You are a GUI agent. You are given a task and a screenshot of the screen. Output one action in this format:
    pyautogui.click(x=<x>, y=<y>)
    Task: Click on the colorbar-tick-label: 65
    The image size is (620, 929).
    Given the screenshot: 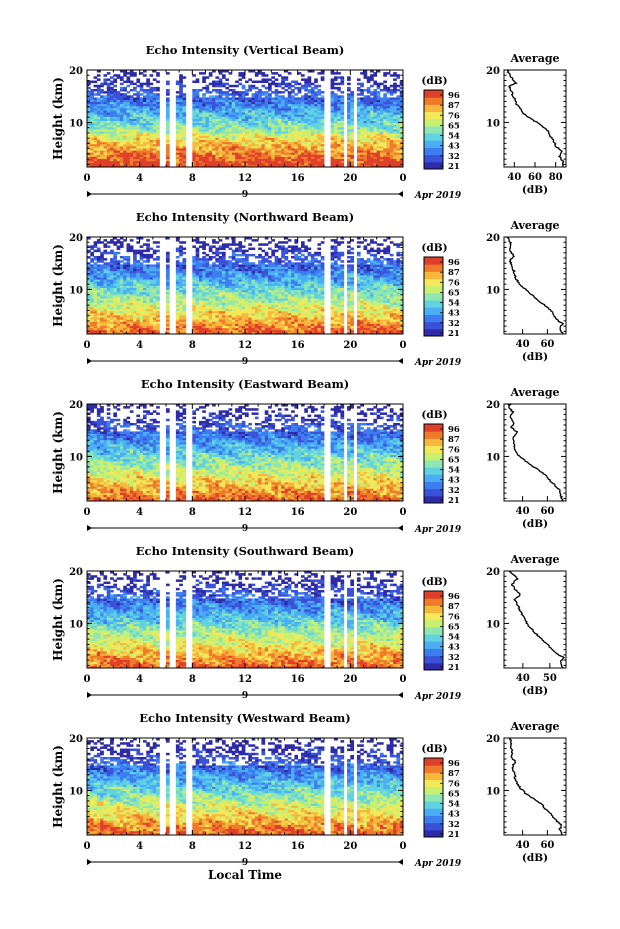 What is the action you would take?
    pyautogui.click(x=454, y=794)
    